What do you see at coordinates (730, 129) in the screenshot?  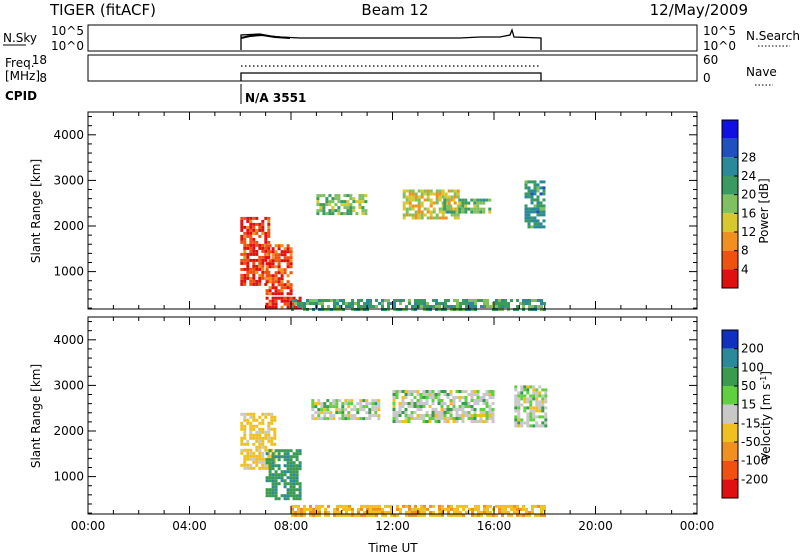 I see `power-colorbar-segment` at bounding box center [730, 129].